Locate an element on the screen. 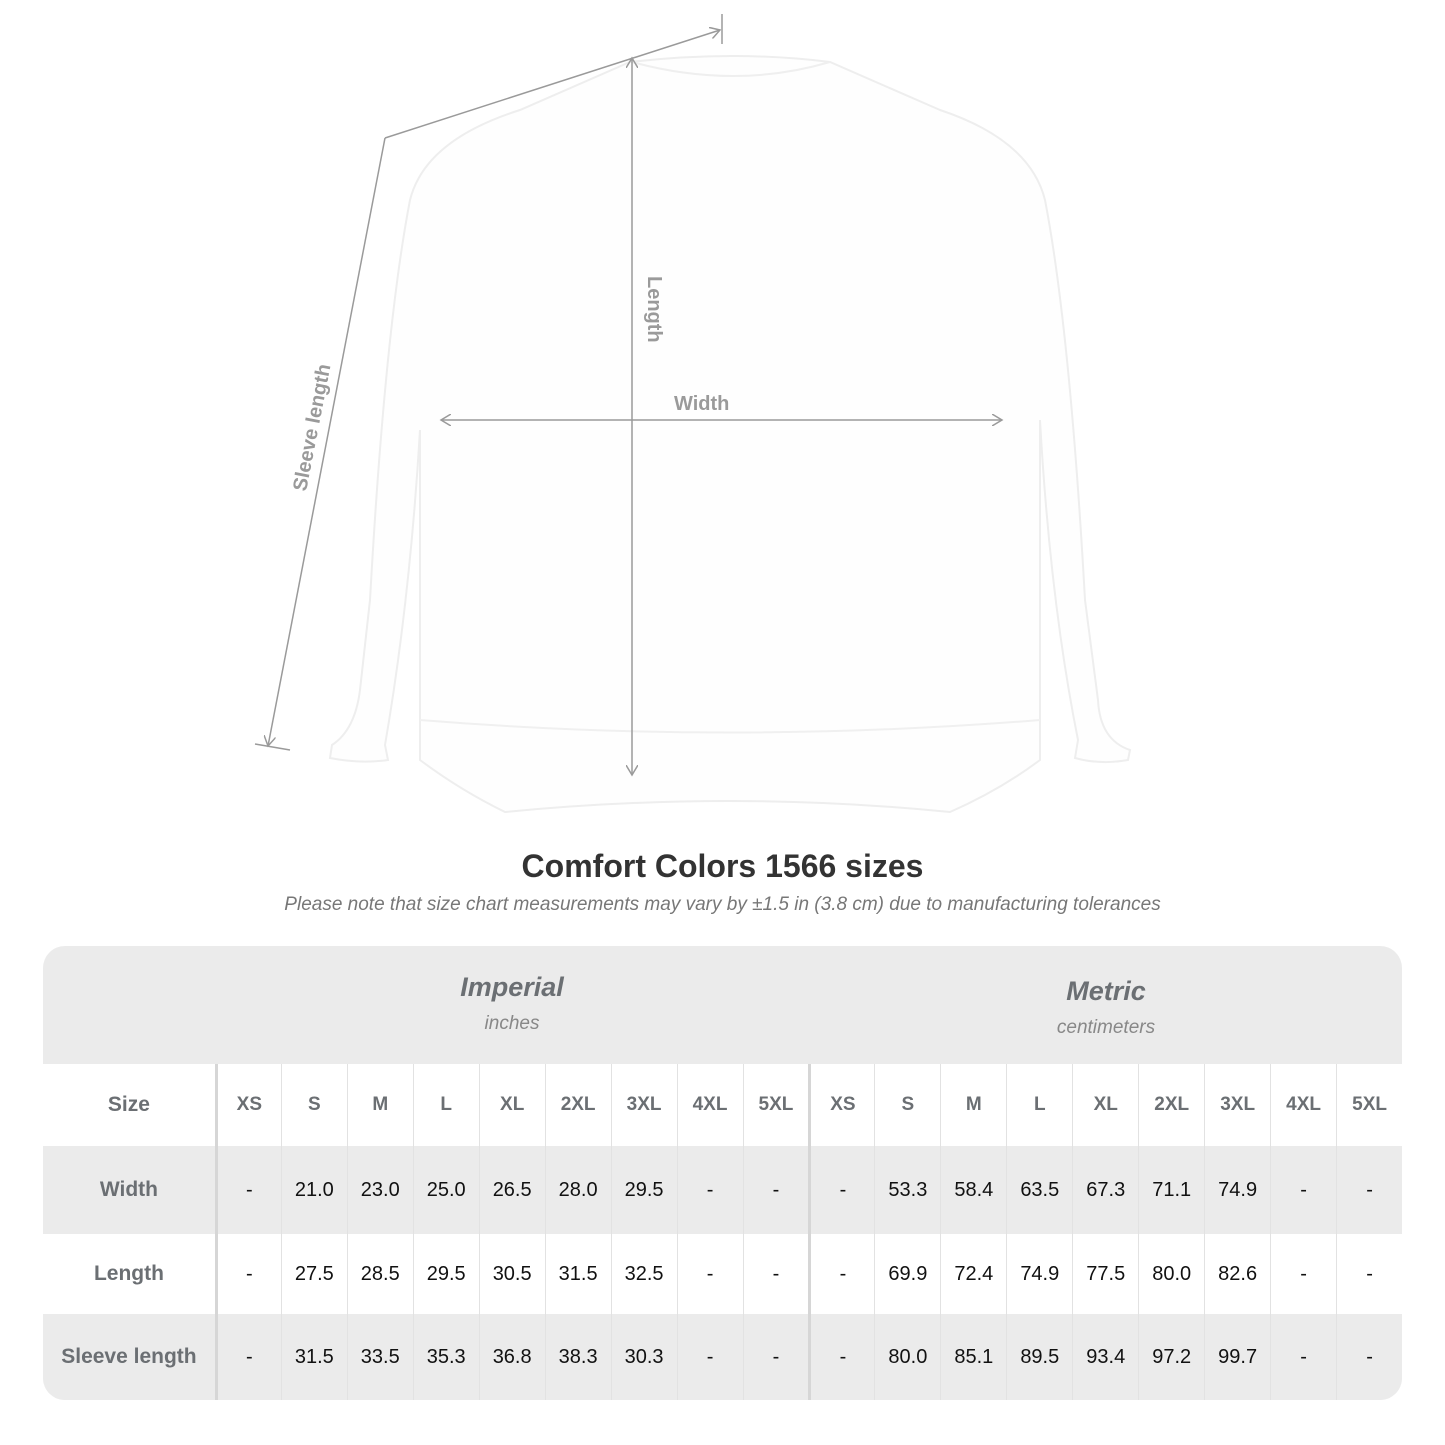 Image resolution: width=1445 pixels, height=1445 pixels. metric-value-cell: 89.5 is located at coordinates (1039, 1357).